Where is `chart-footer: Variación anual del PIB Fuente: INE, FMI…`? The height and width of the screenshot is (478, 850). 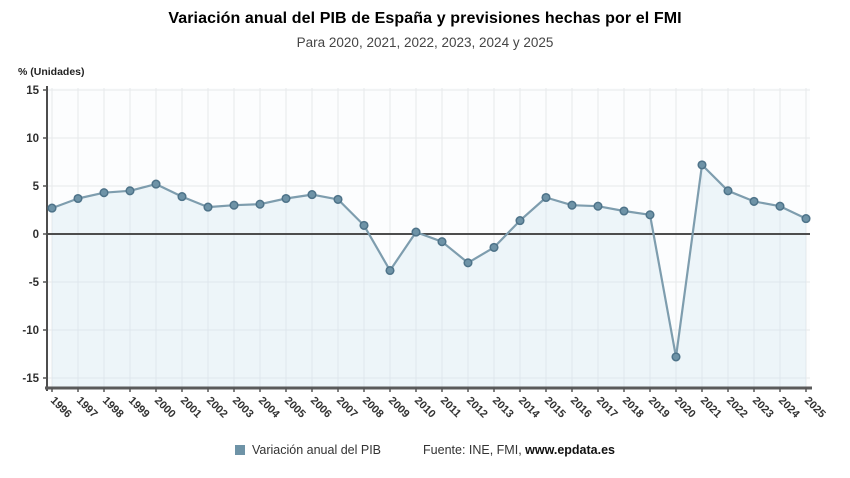 chart-footer: Variación anual del PIB Fuente: INE, FMI… is located at coordinates (425, 450).